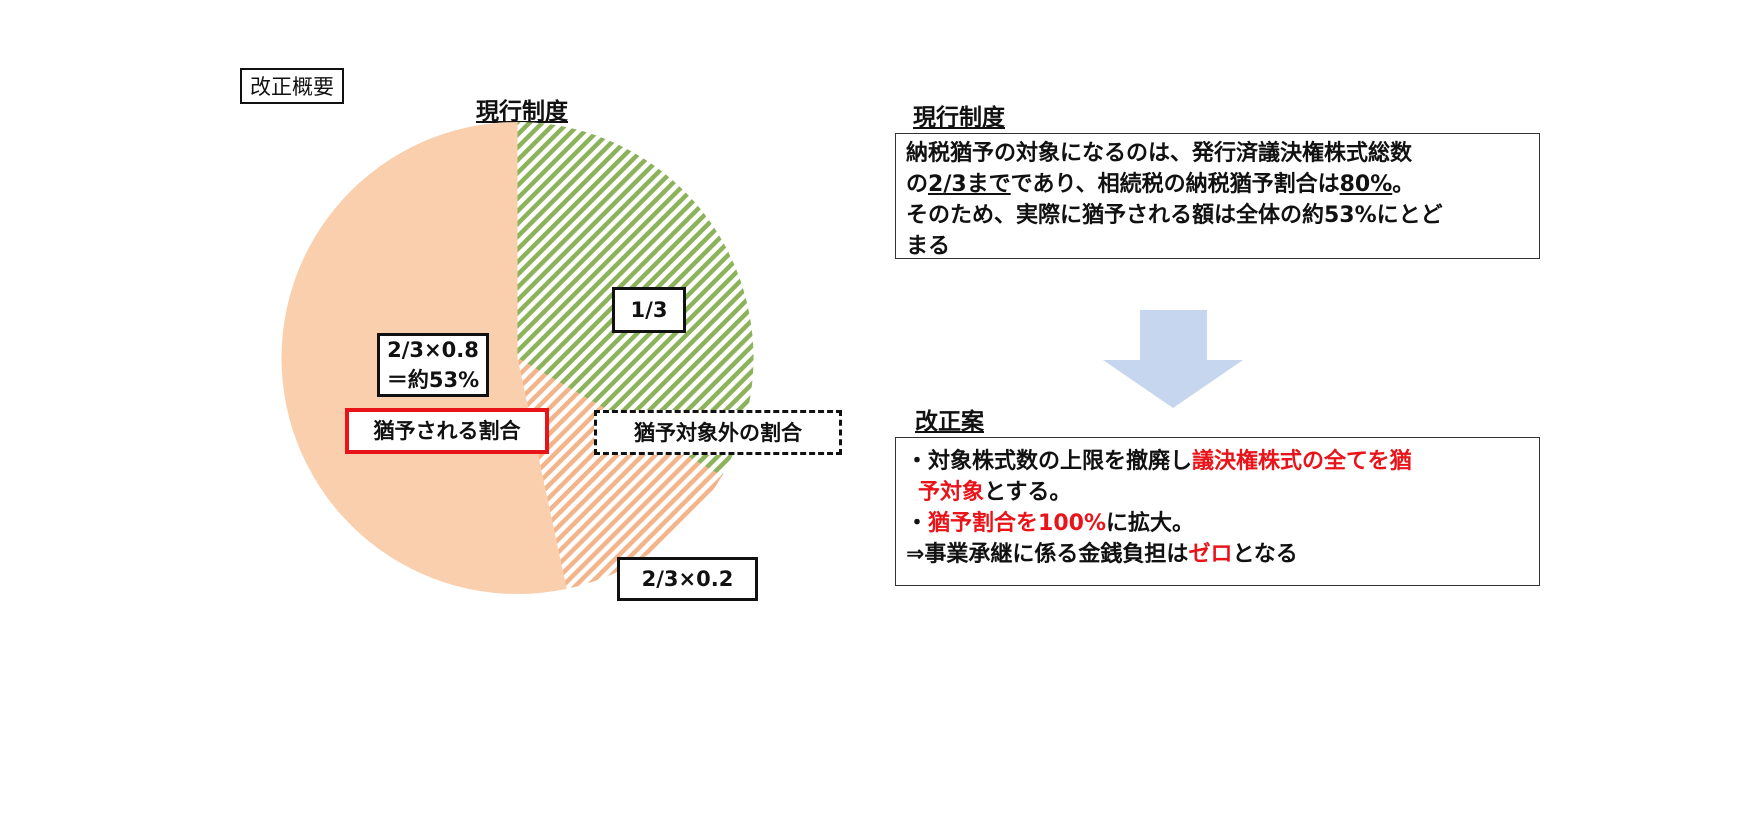 This screenshot has width=1740, height=816. What do you see at coordinates (1160, 184) in the screenshot?
I see `current-line: の2/3までであり、相続税の納税猶予割合は80%。` at bounding box center [1160, 184].